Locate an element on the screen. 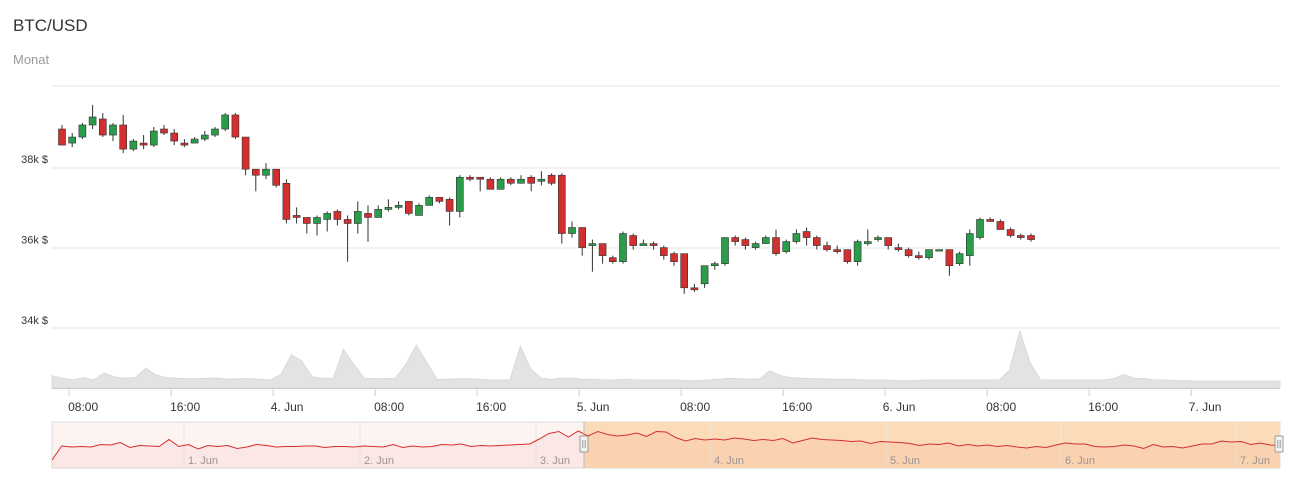 The width and height of the screenshot is (1300, 488). navigator-handle-right is located at coordinates (1279, 444).